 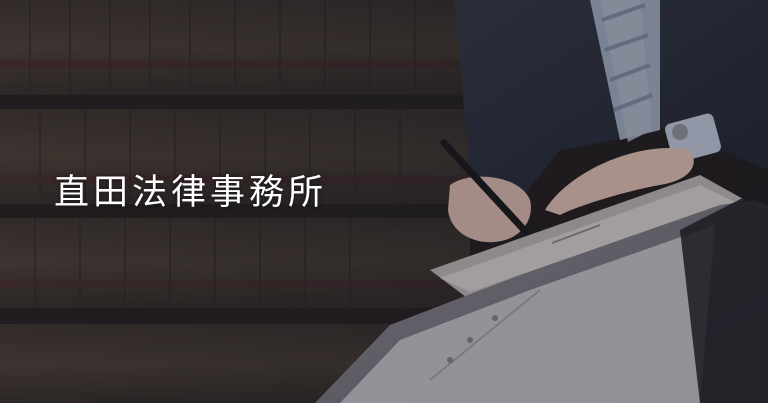 I want to click on pen, so click(x=485, y=187).